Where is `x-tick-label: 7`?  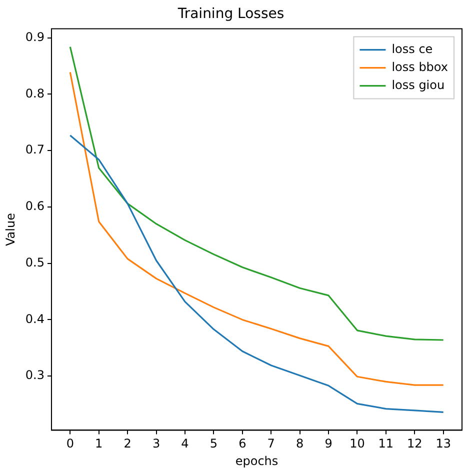 x-tick-label: 7 is located at coordinates (271, 443).